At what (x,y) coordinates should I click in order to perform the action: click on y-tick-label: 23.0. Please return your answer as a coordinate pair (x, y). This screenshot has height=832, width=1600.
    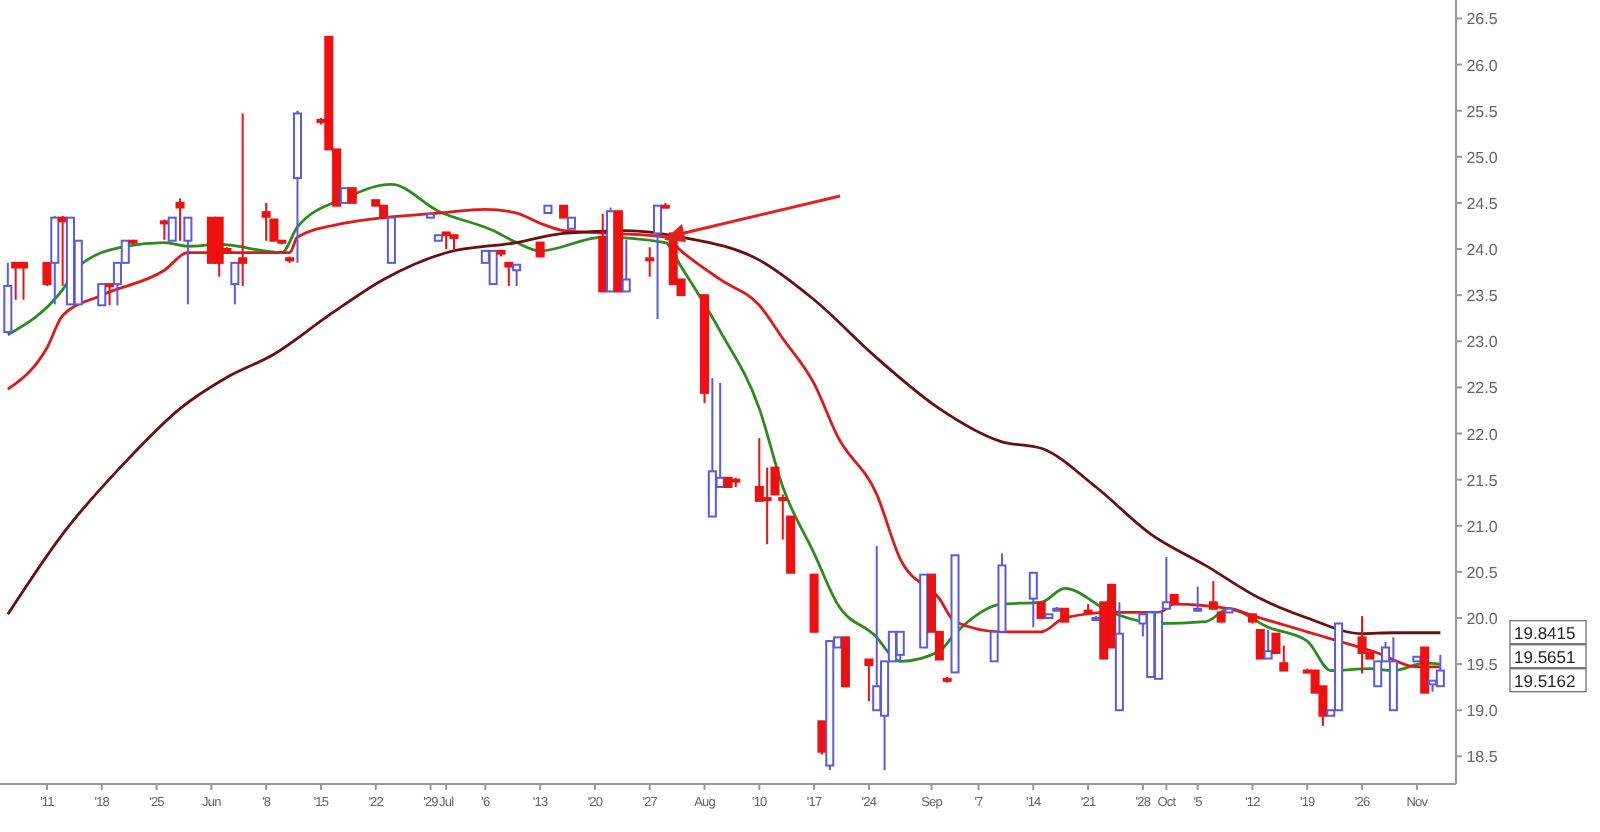
    Looking at the image, I should click on (1482, 342).